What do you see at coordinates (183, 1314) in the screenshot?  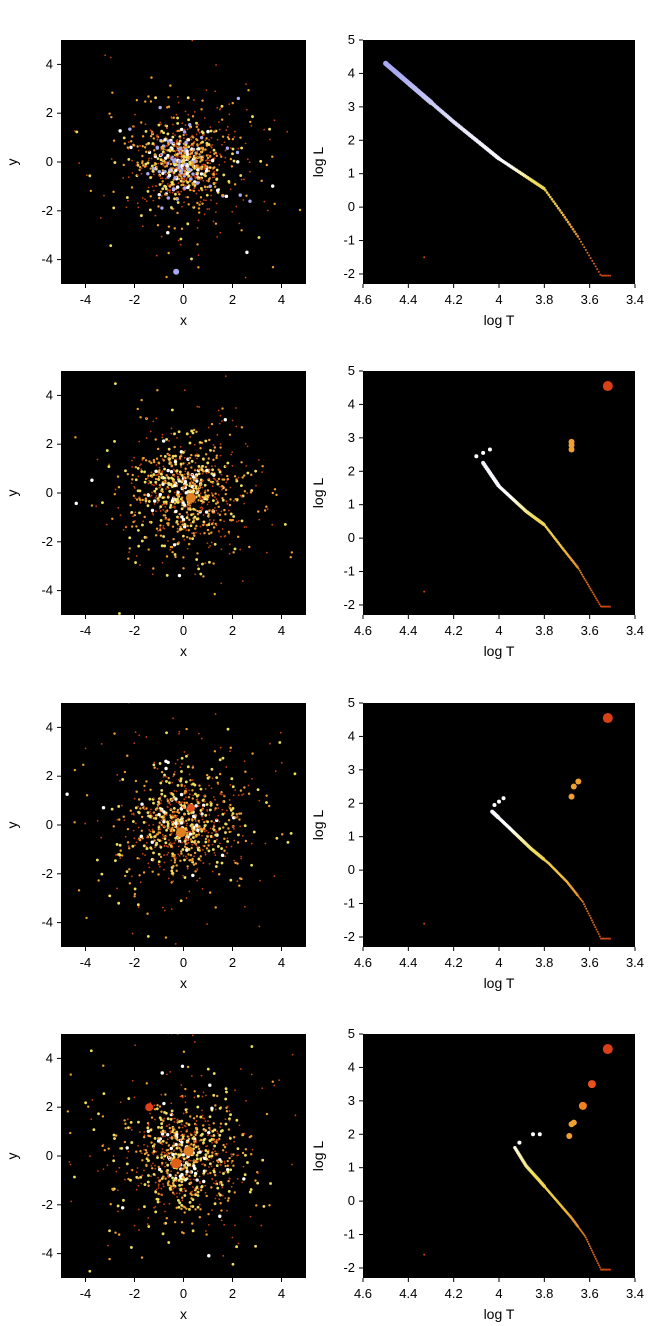 I see `x-axis-label: x` at bounding box center [183, 1314].